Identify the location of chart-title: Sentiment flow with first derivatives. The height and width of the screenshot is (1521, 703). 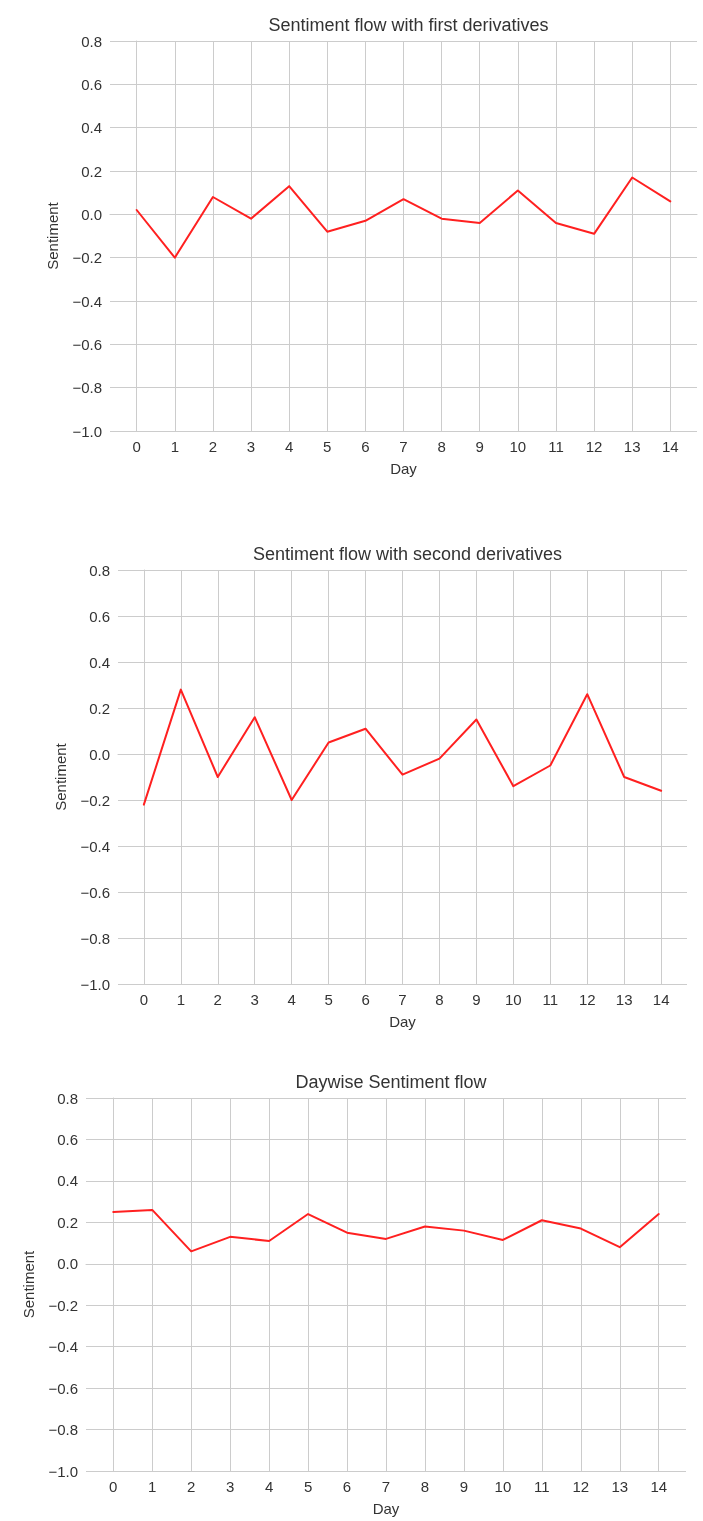
(408, 25).